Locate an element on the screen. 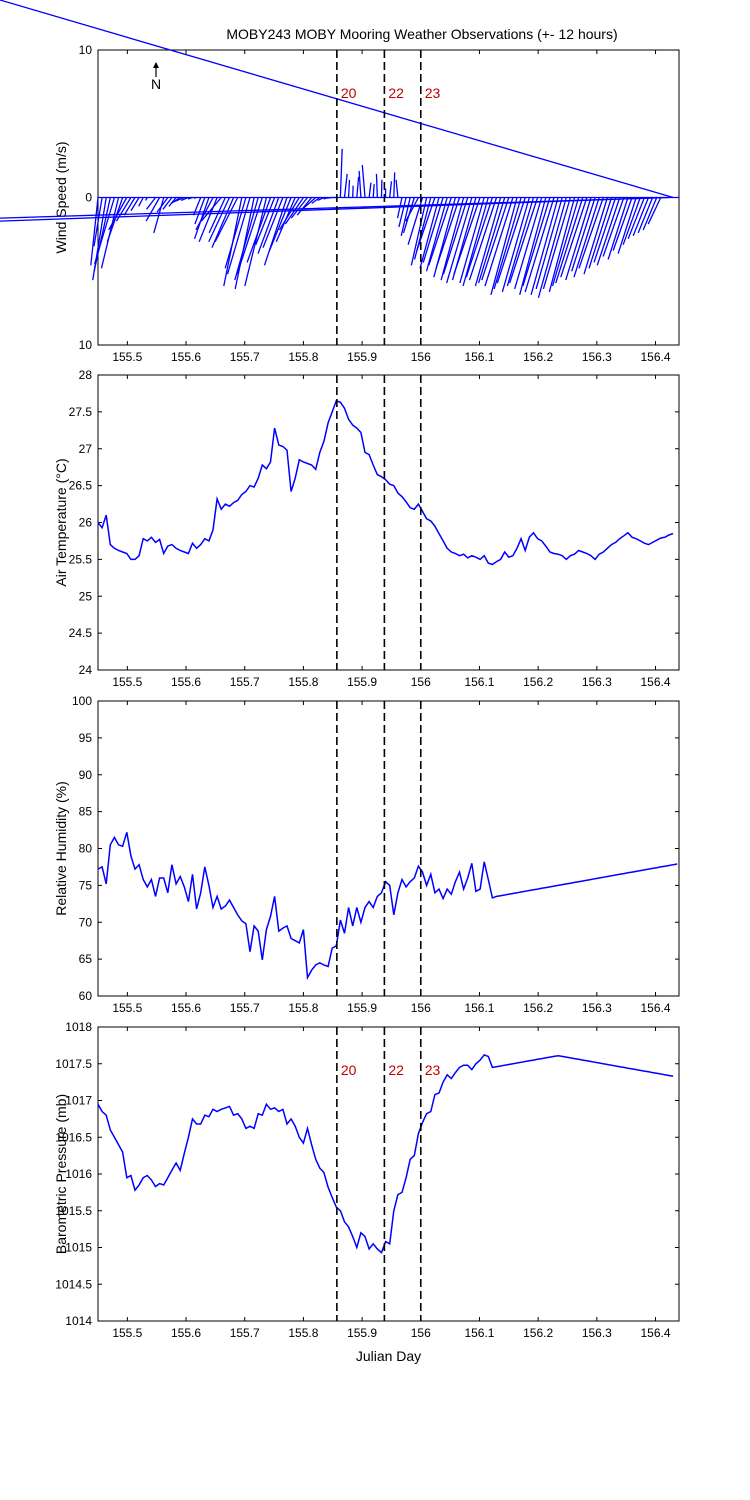 Image resolution: width=750 pixels, height=1500 pixels. x-tick-label: 156.4 is located at coordinates (656, 1333).